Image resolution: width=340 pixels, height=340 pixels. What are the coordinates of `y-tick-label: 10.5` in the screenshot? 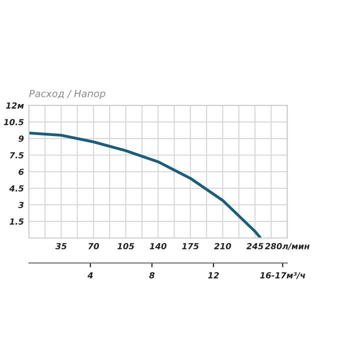 It's located at (14, 122).